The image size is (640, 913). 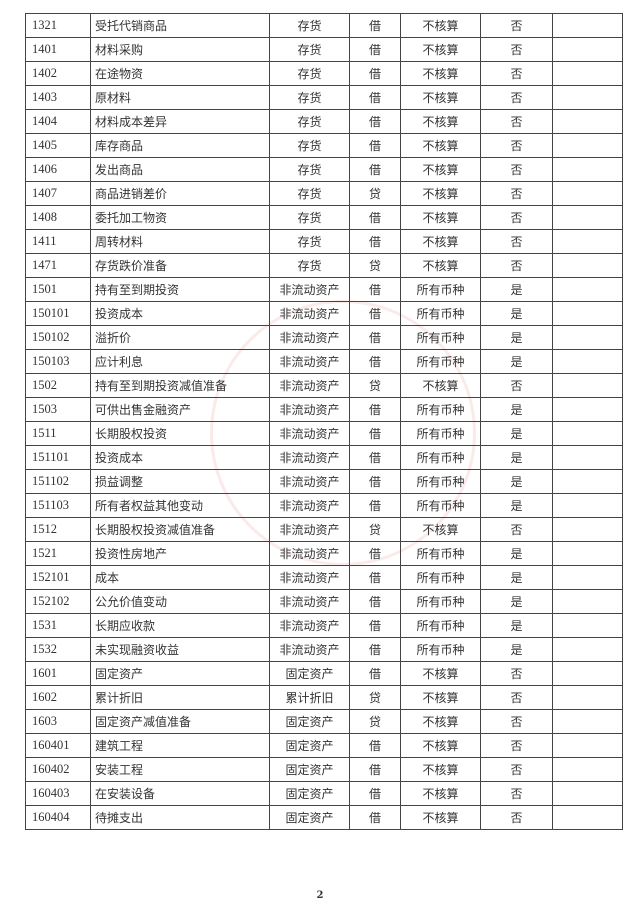 I want to click on table-row: 1407 商品进销差价 存货贷不核算否, so click(x=324, y=193).